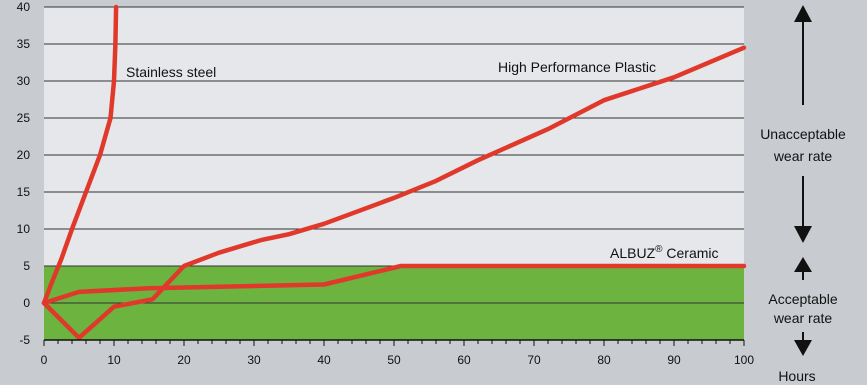 Image resolution: width=867 pixels, height=385 pixels. I want to click on y-axis-ticks: -5 0 5 10 15 20 25 30 35 40, so click(24, 173).